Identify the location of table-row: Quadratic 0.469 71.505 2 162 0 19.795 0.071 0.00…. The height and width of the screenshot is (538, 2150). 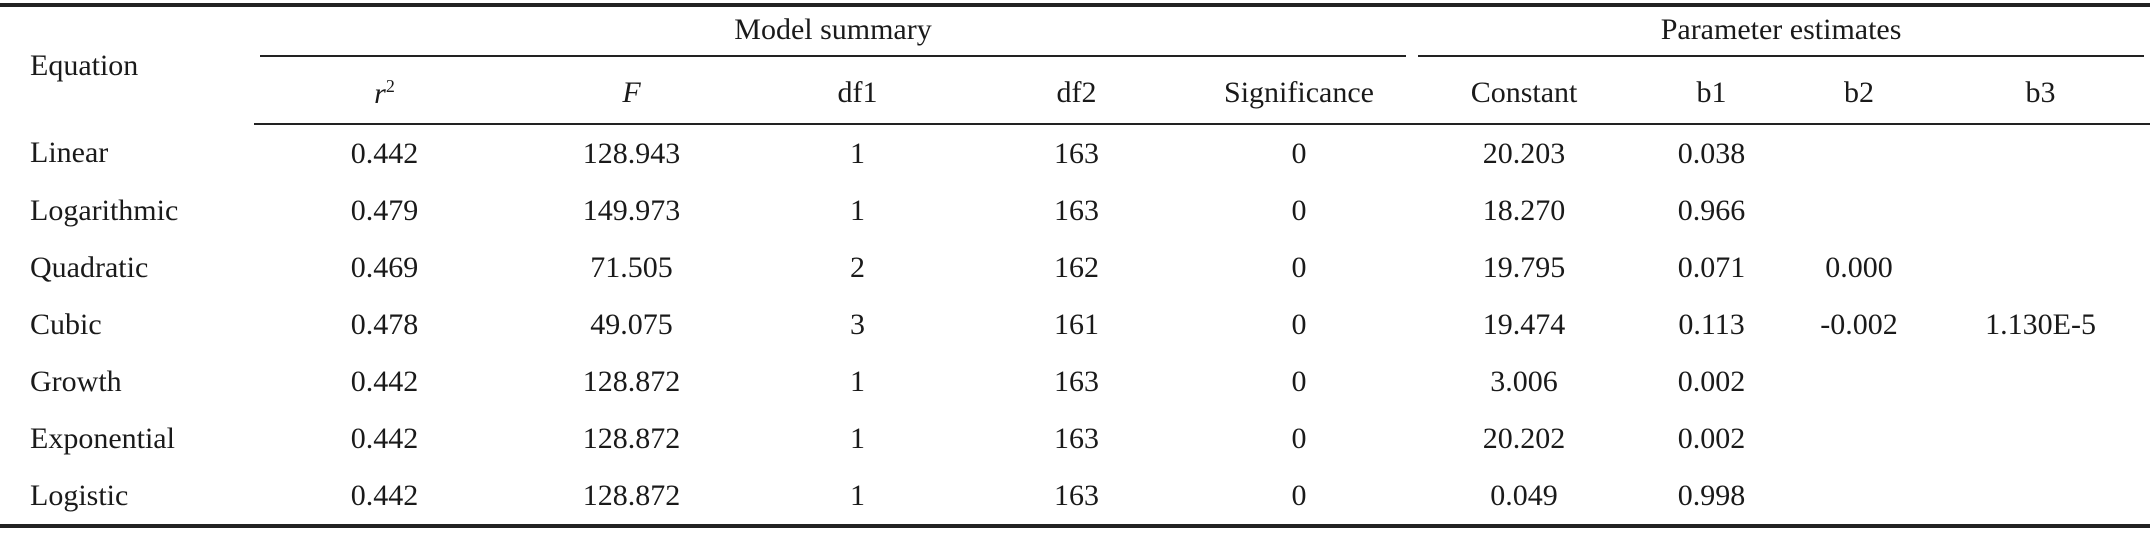
(1075, 267).